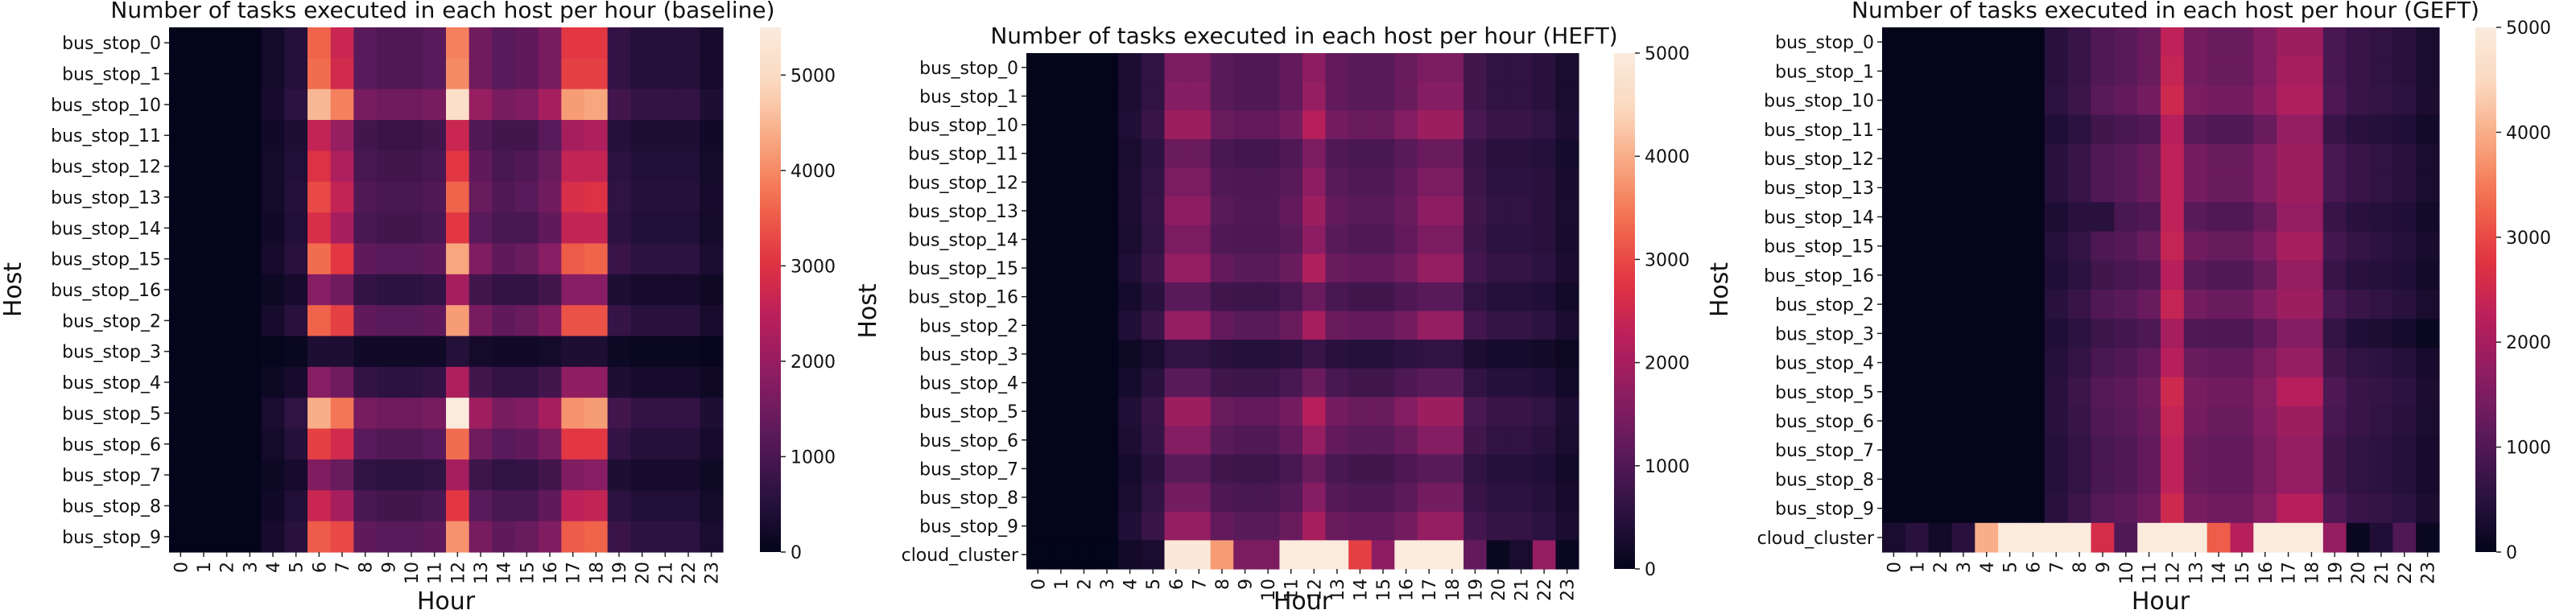 The width and height of the screenshot is (2576, 614). I want to click on x-tick-label: 22, so click(1545, 590).